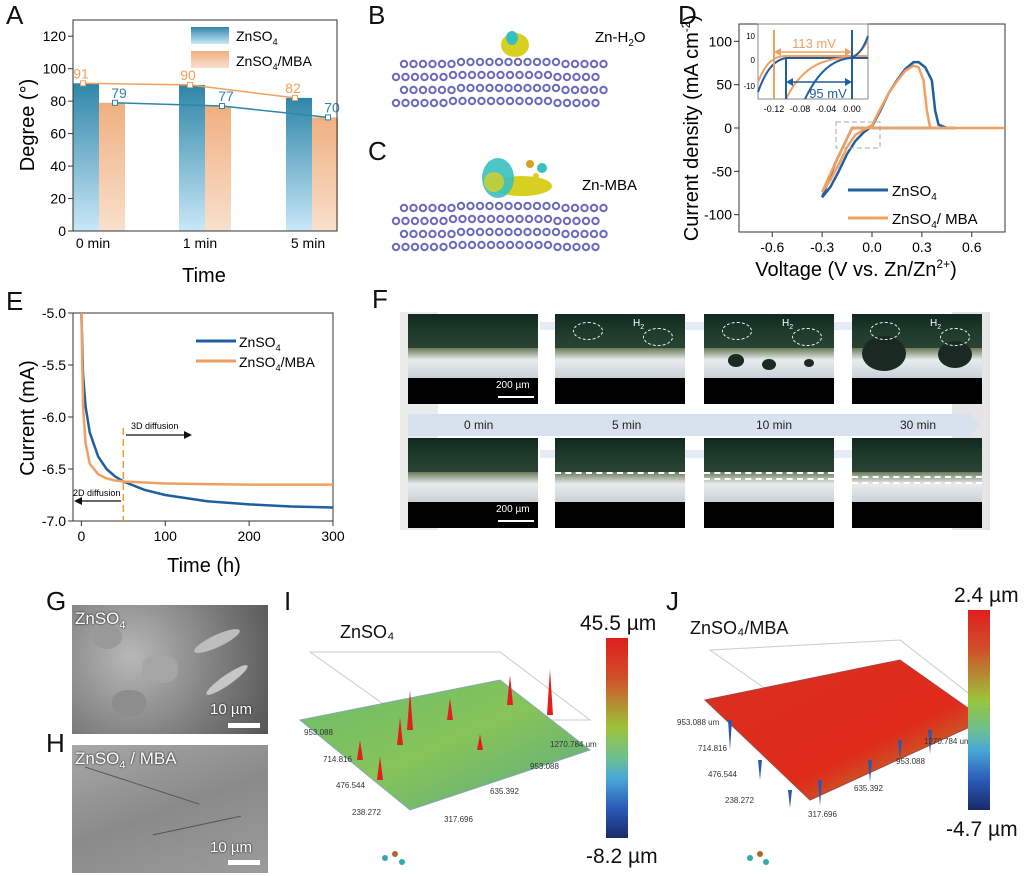  Describe the element at coordinates (96, 493) in the screenshot. I see `annotation-2d-diffusion: 2D diffusion` at that location.